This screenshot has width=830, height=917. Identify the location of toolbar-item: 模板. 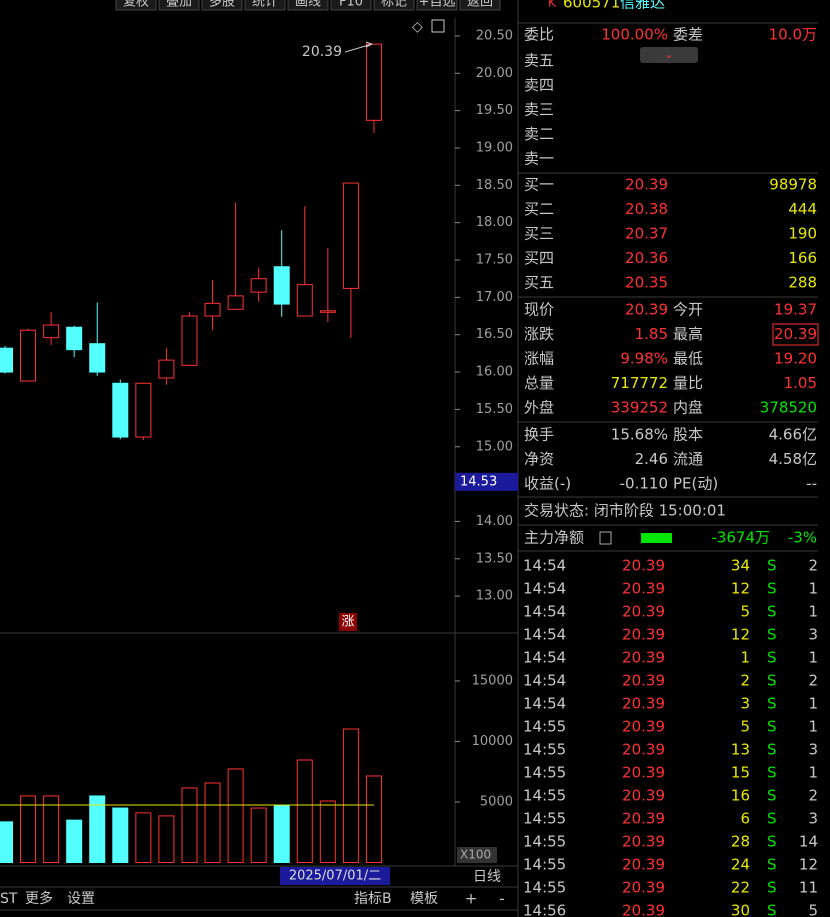
(424, 899).